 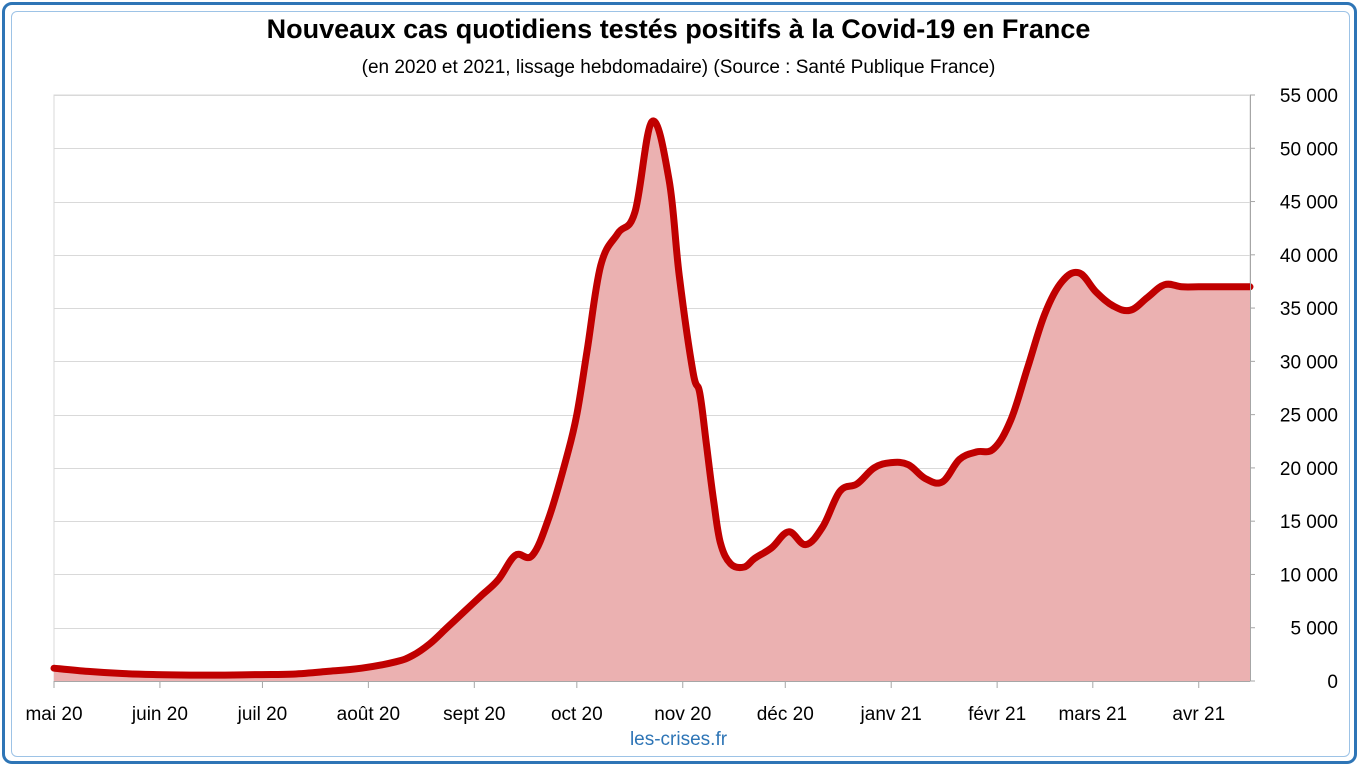 I want to click on x-tick-label-6: nov 20, so click(x=682, y=714).